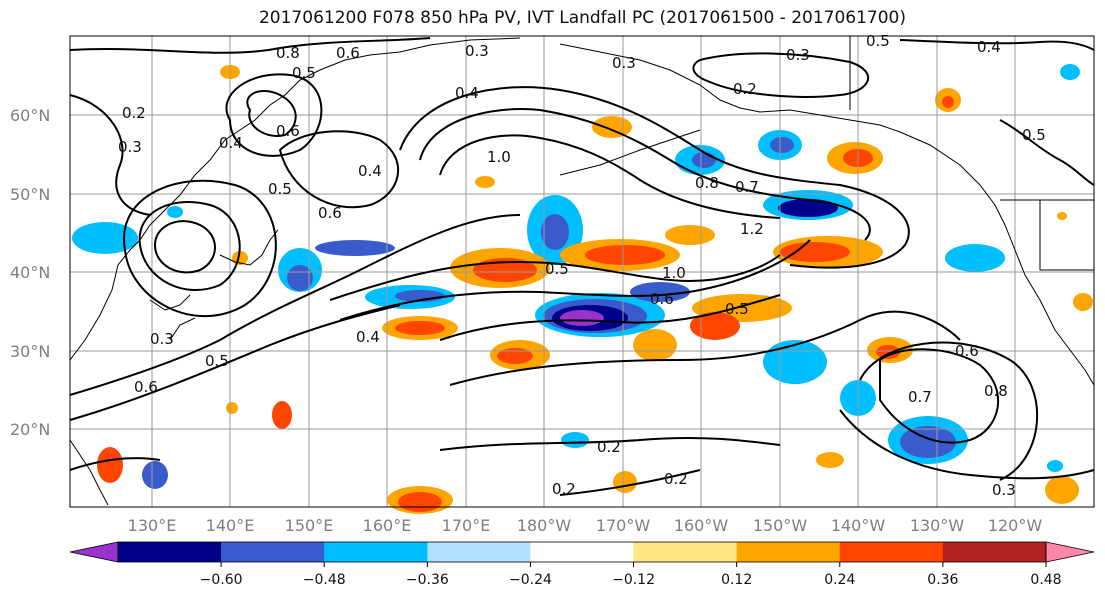 This screenshot has height=601, width=1105. I want to click on lat-label: 20°N, so click(30, 429).